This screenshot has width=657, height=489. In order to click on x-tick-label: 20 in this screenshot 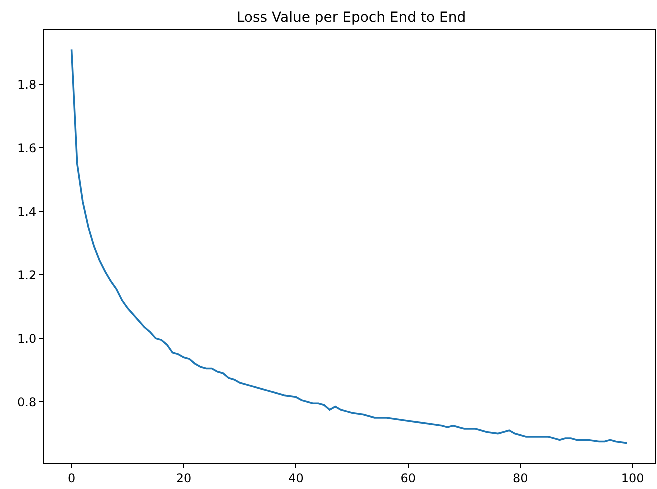, I will do `click(184, 478)`.